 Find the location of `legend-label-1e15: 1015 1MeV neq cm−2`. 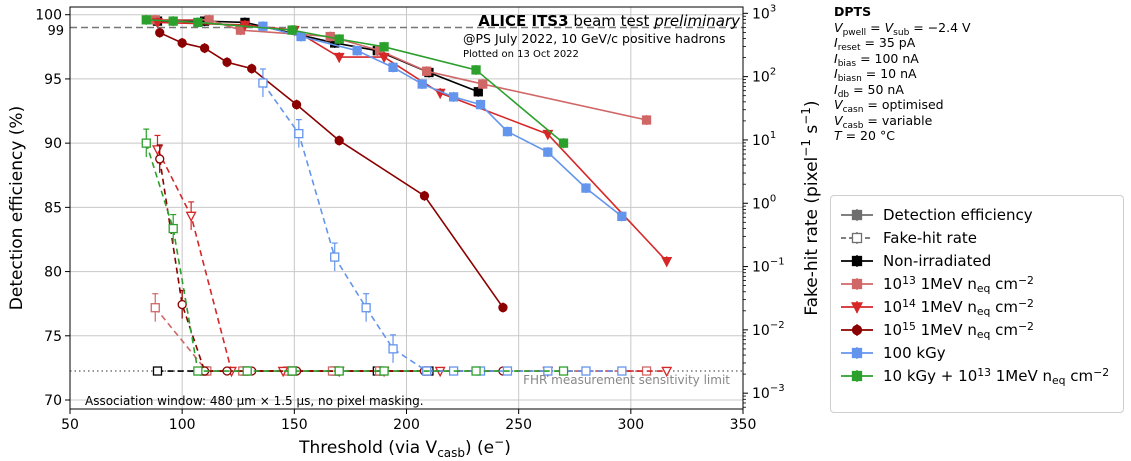

legend-label-1e15: 1015 1MeV neq cm−2 is located at coordinates (958, 330).